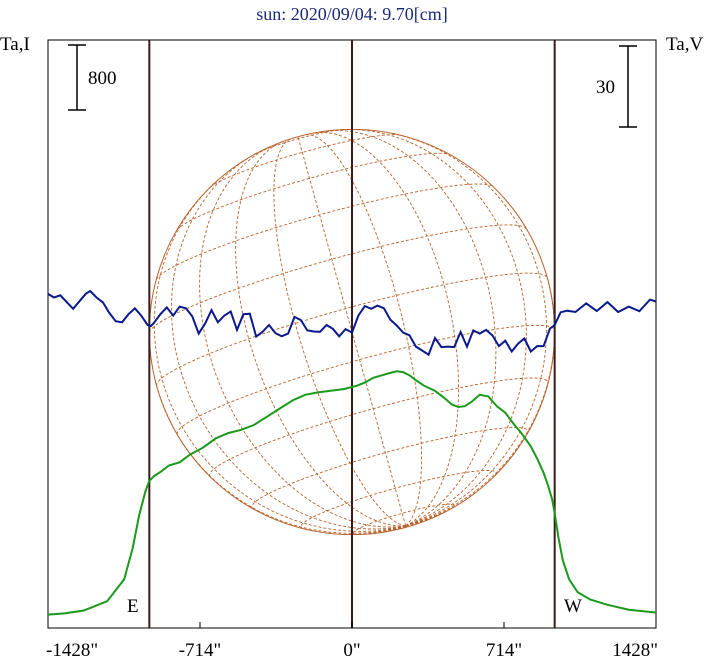  Describe the element at coordinates (72, 650) in the screenshot. I see `x-tick-label: -1428"` at that location.